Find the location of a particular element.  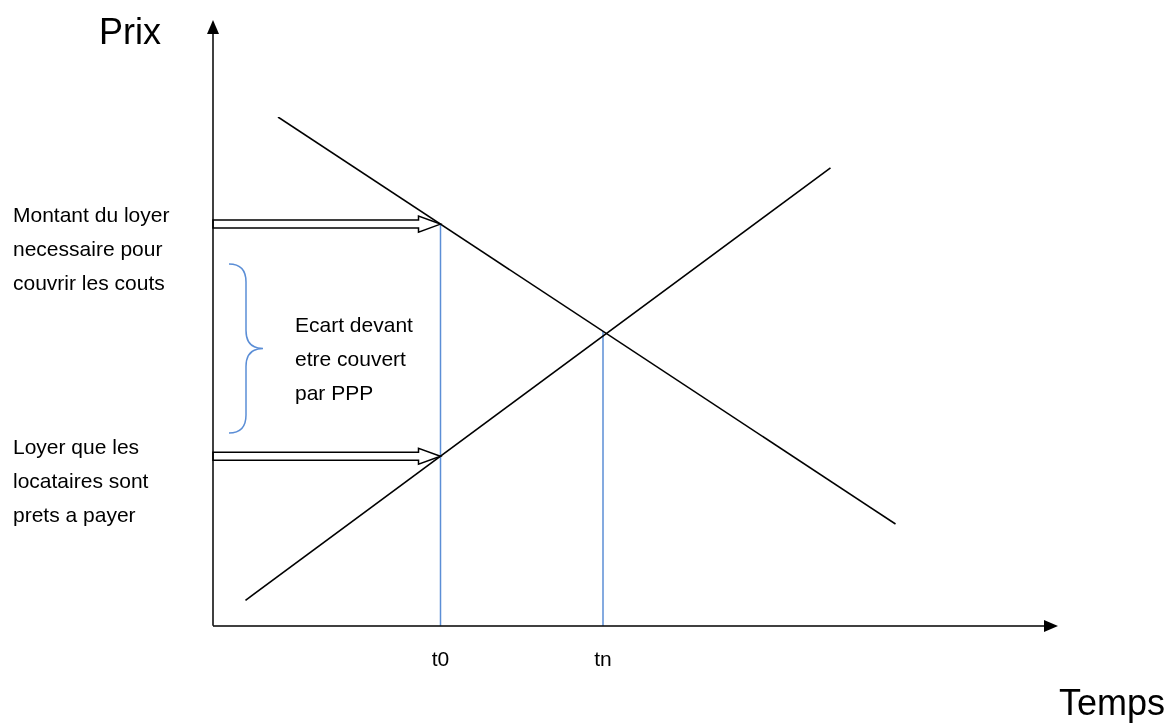

y-axis-title: Prix is located at coordinates (130, 31).